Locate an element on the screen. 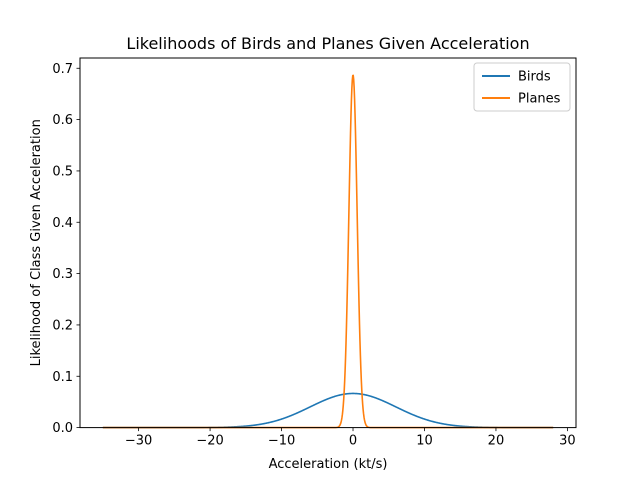 The height and width of the screenshot is (480, 640). y-axis-label: Likelihood of Class Given Acceleration is located at coordinates (36, 242).